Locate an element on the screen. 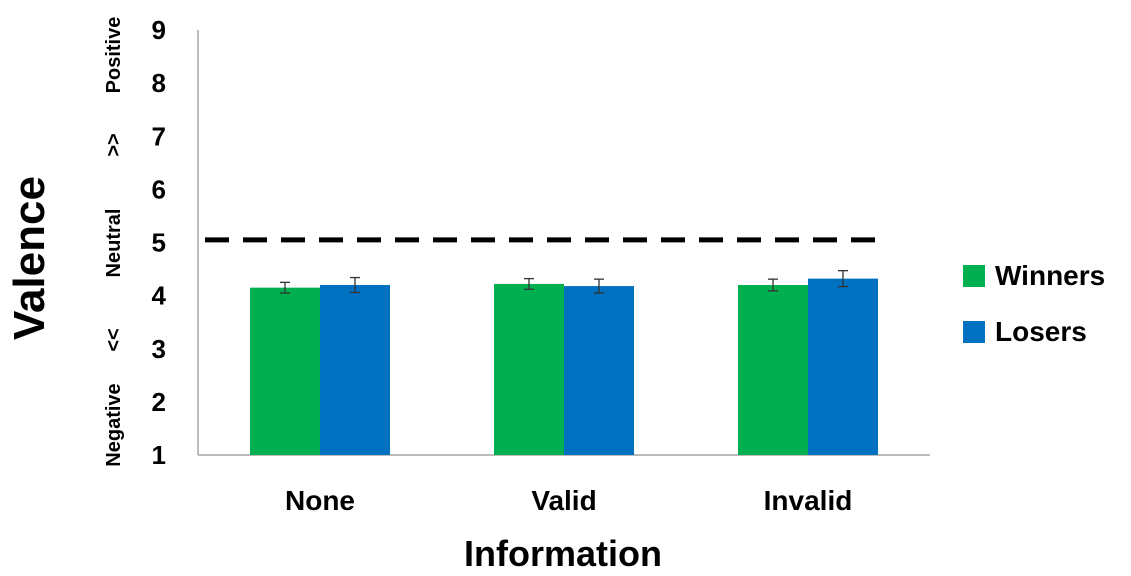 This screenshot has width=1131, height=576. bar-winners-invalid is located at coordinates (773, 370).